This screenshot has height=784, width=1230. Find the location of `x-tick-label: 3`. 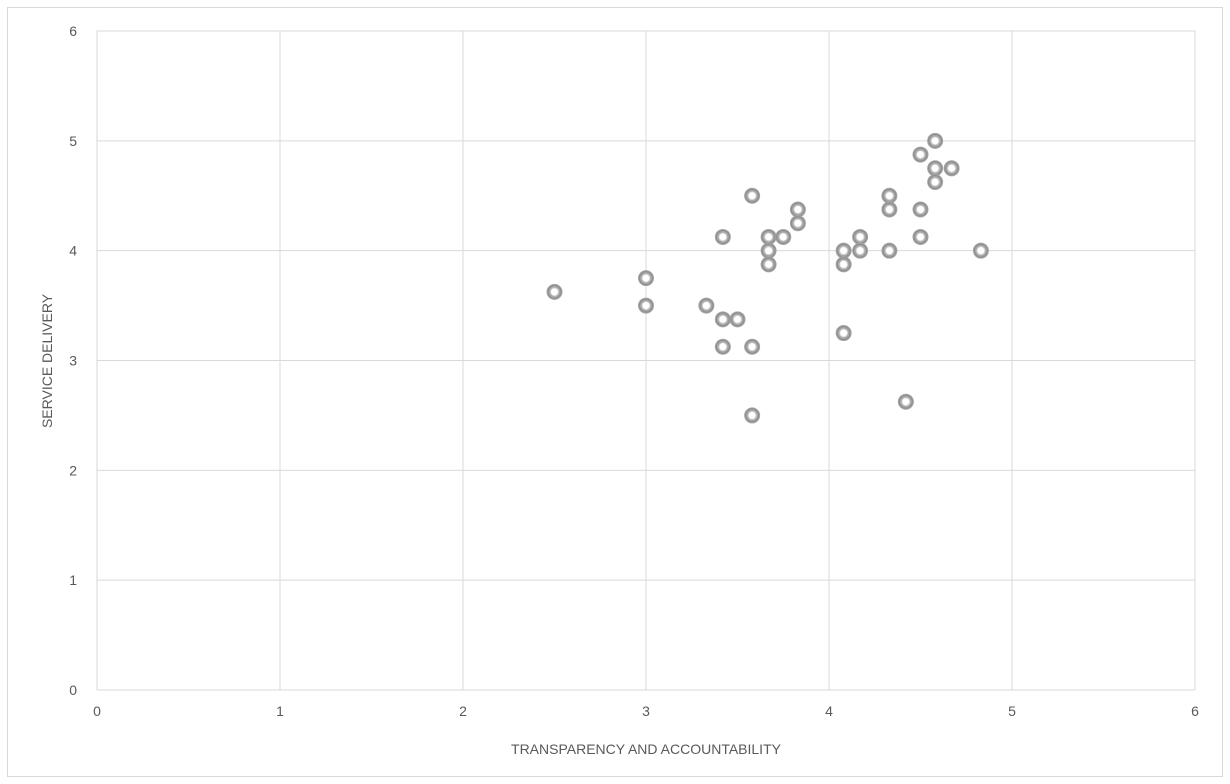

x-tick-label: 3 is located at coordinates (646, 711).